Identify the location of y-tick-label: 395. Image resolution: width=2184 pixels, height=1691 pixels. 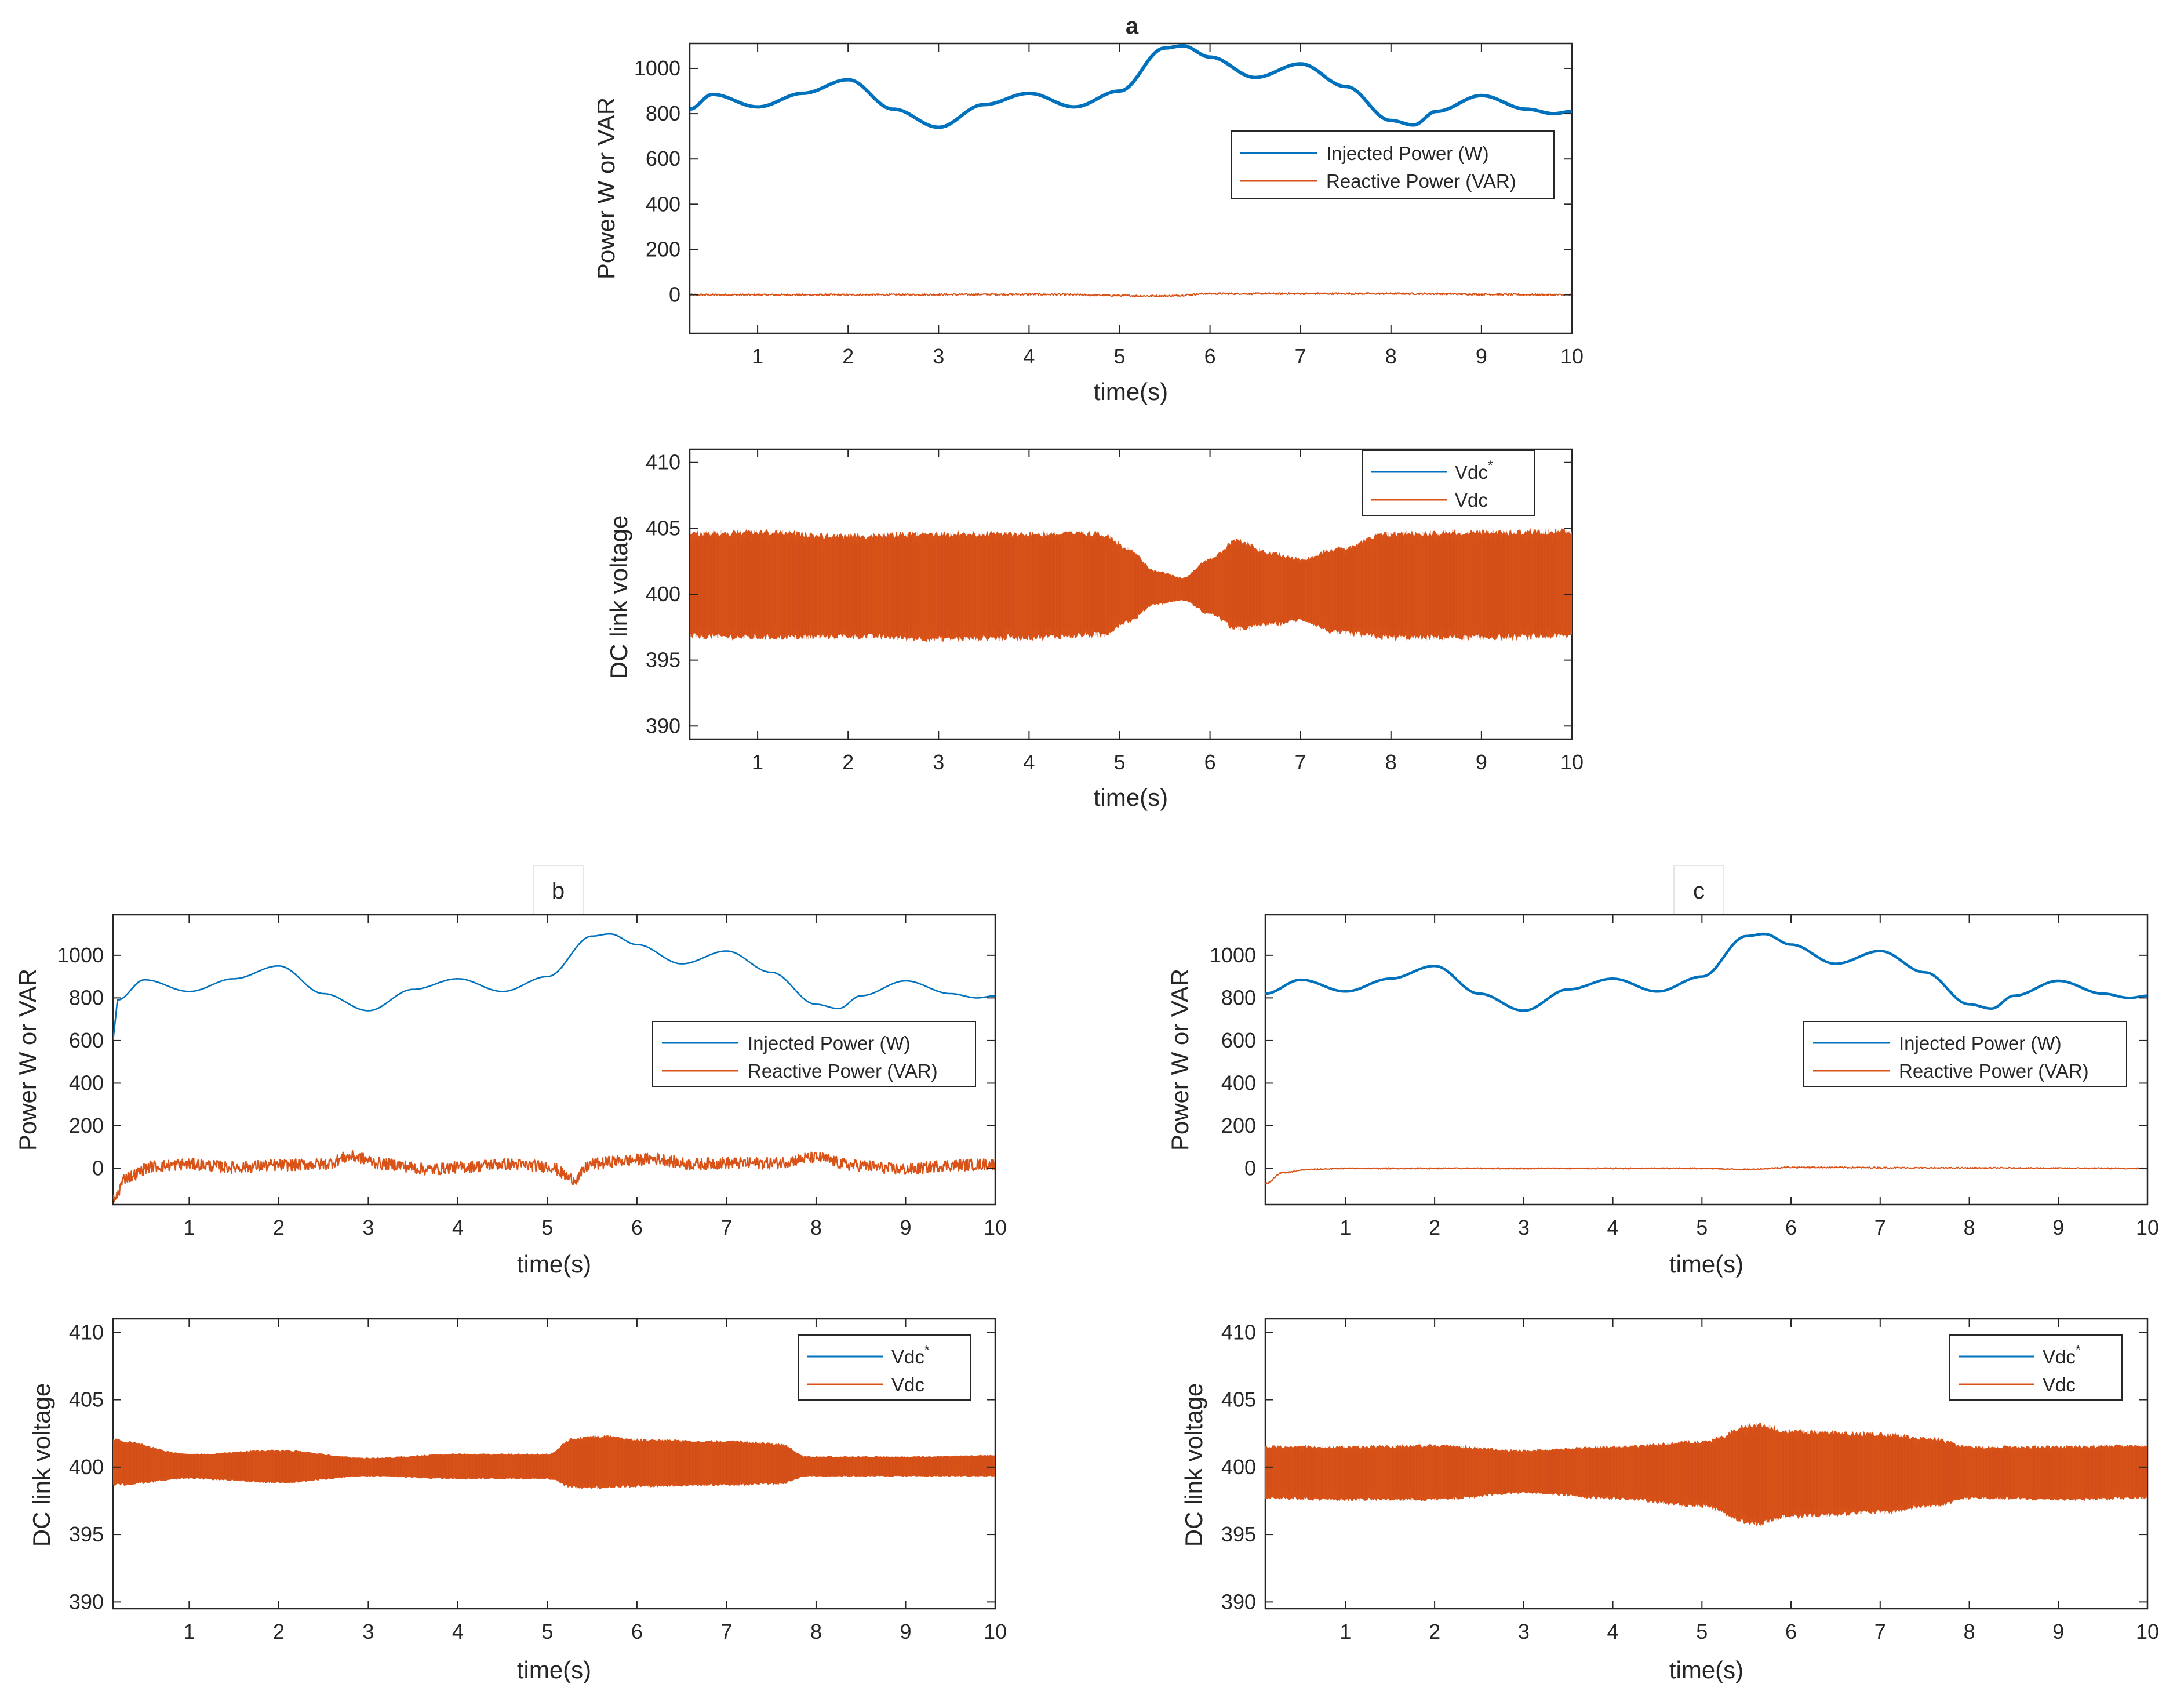
(86, 1534).